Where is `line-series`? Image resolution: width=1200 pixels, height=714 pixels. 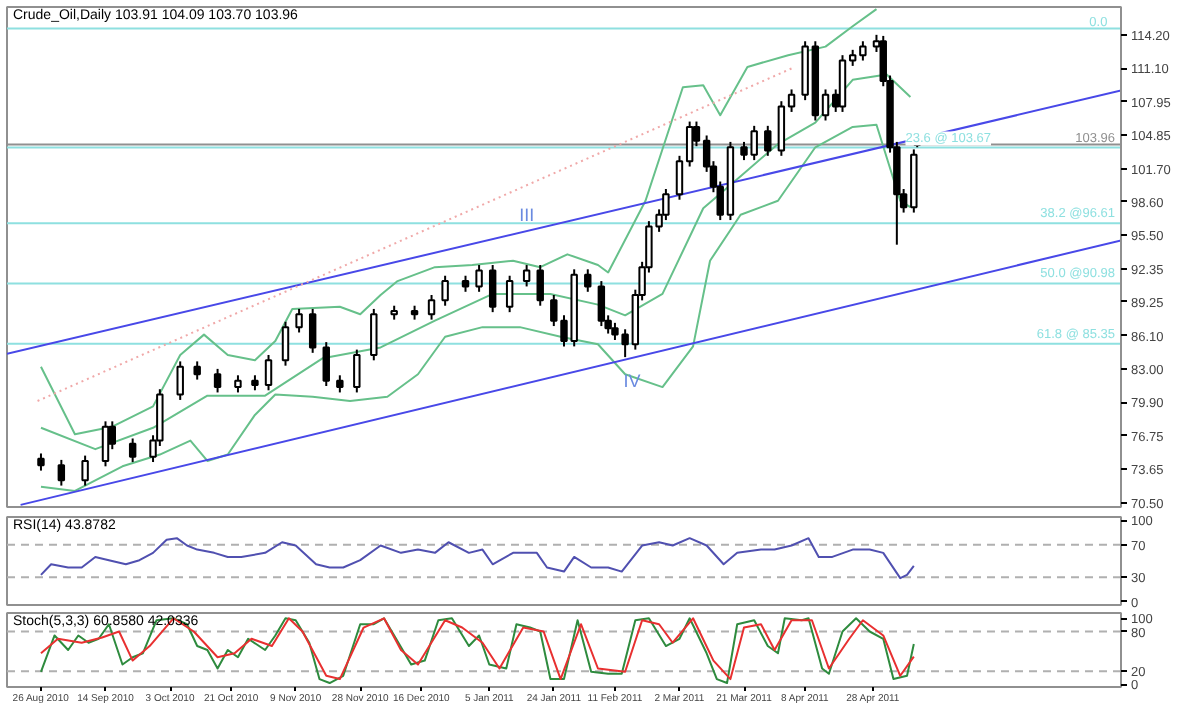
line-series is located at coordinates (477, 558).